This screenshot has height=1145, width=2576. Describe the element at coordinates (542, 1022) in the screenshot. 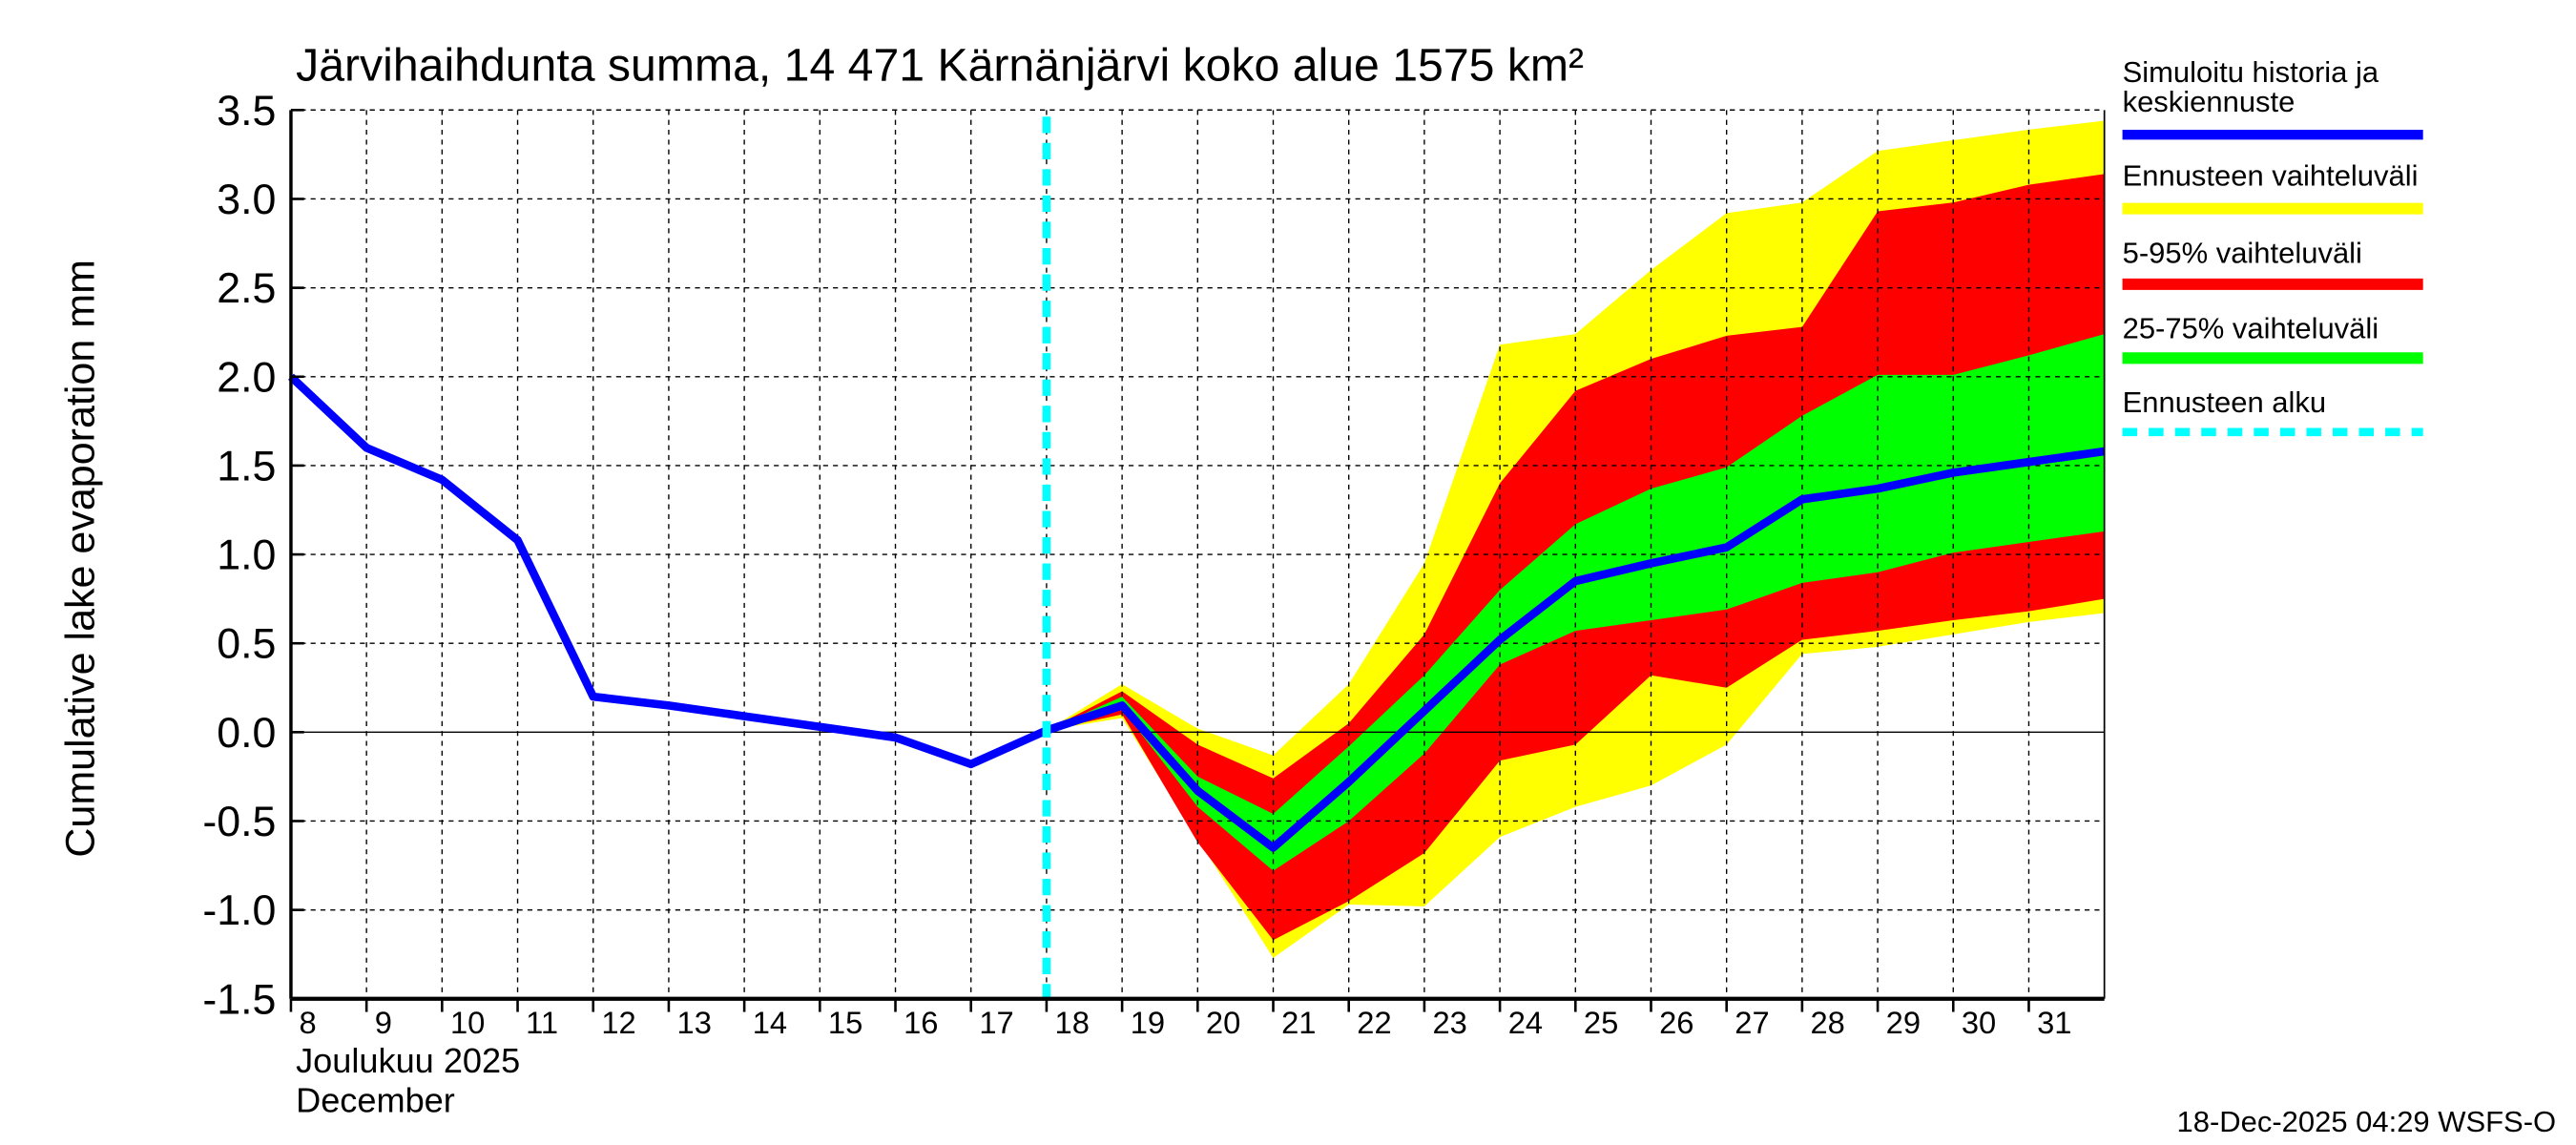

I see `x-tick-label: 11` at that location.